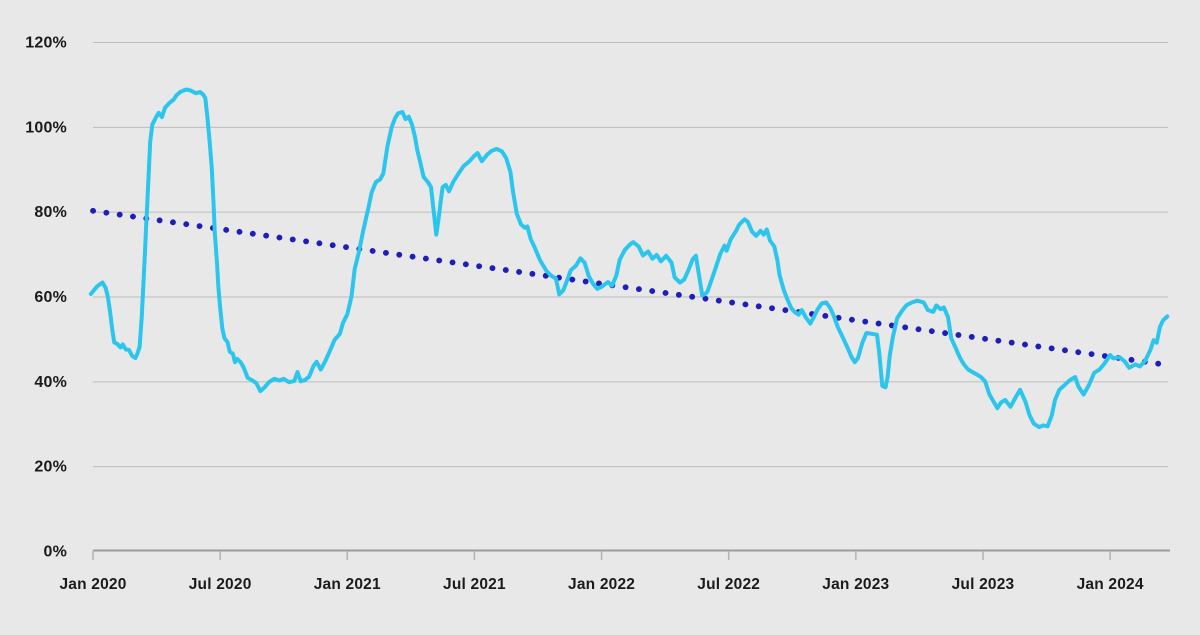  What do you see at coordinates (46, 127) in the screenshot?
I see `y-axis-label: 100%` at bounding box center [46, 127].